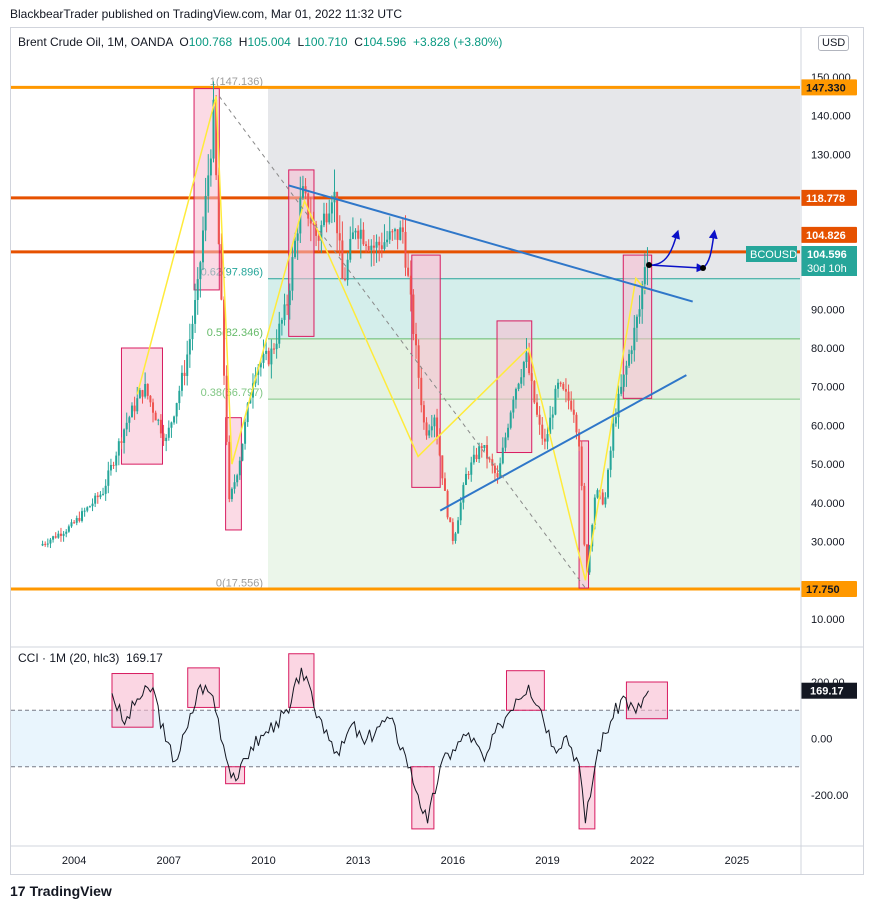  What do you see at coordinates (677, 268) in the screenshot?
I see `projection-arrow-flat` at bounding box center [677, 268].